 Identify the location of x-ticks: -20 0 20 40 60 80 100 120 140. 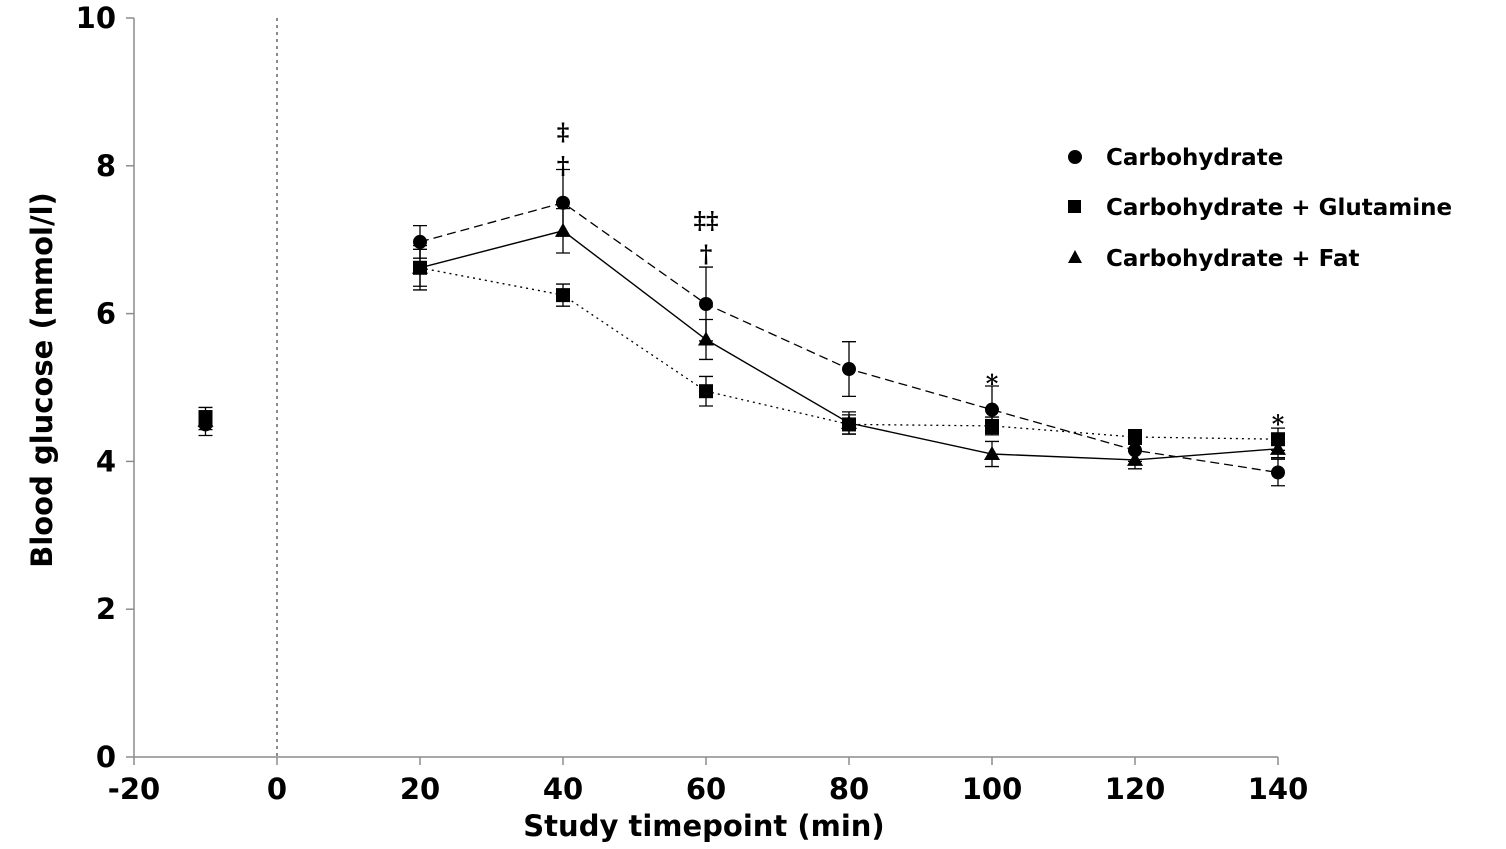
(708, 781).